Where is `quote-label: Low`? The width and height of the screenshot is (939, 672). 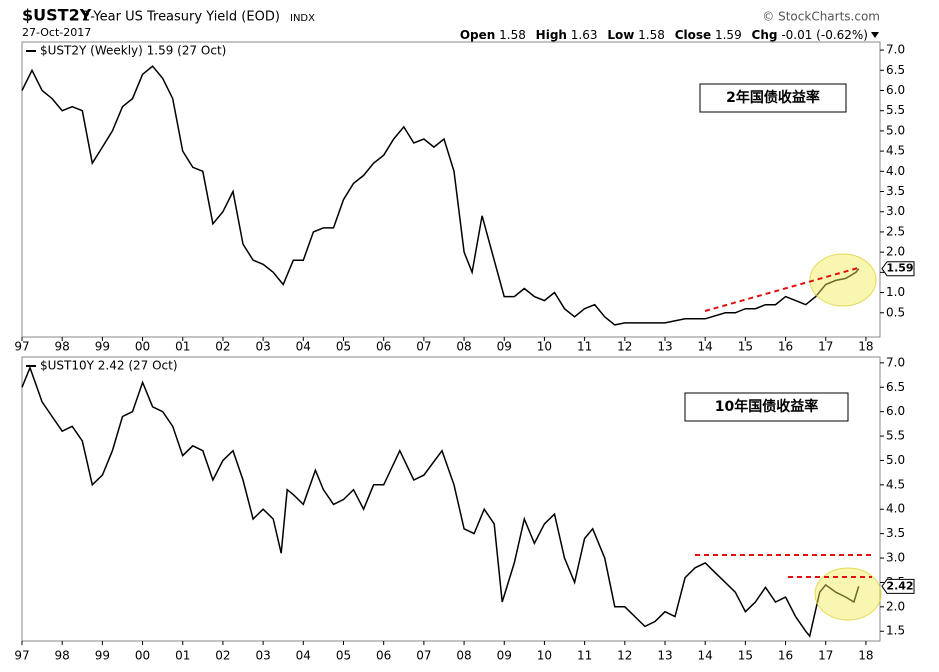 quote-label: Low is located at coordinates (620, 35).